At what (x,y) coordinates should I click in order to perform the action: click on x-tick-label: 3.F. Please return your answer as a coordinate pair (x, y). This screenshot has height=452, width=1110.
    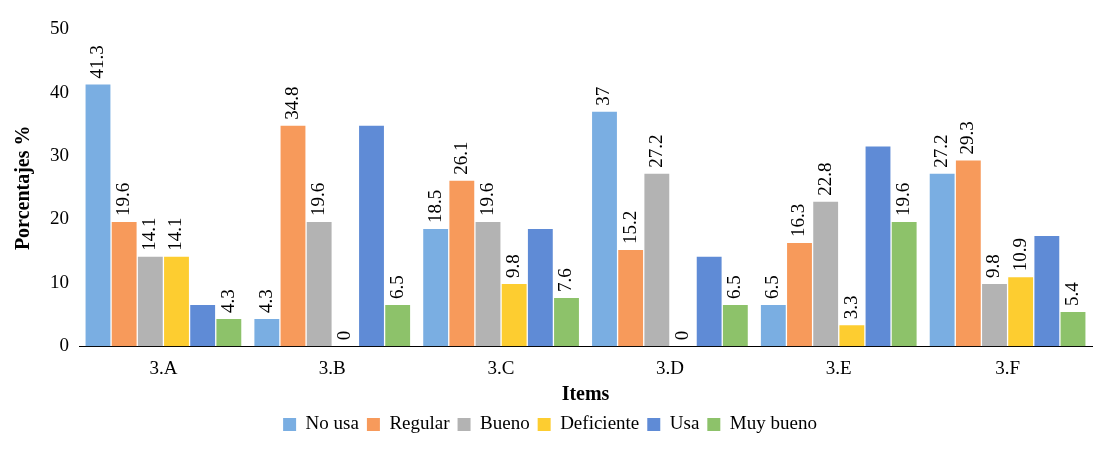
    Looking at the image, I should click on (1007, 367).